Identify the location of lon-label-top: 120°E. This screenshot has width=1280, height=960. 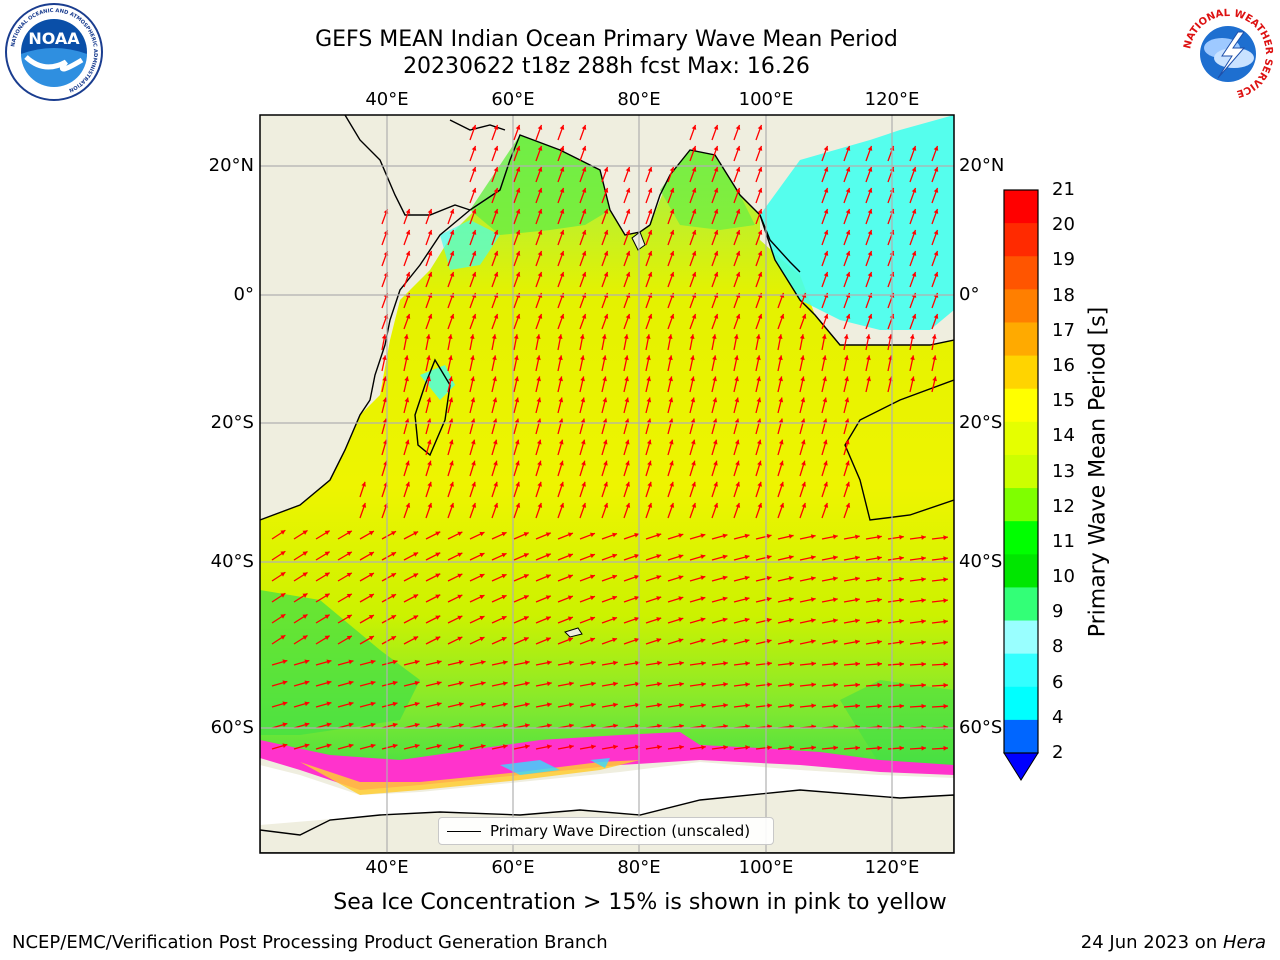
(892, 99).